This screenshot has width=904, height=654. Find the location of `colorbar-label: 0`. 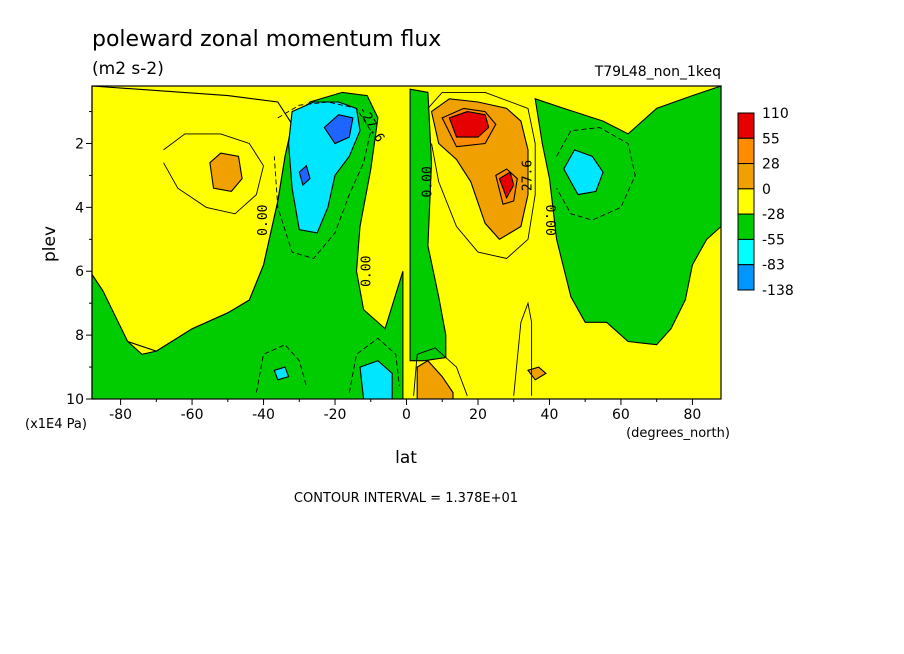

colorbar-label: 0 is located at coordinates (766, 190).